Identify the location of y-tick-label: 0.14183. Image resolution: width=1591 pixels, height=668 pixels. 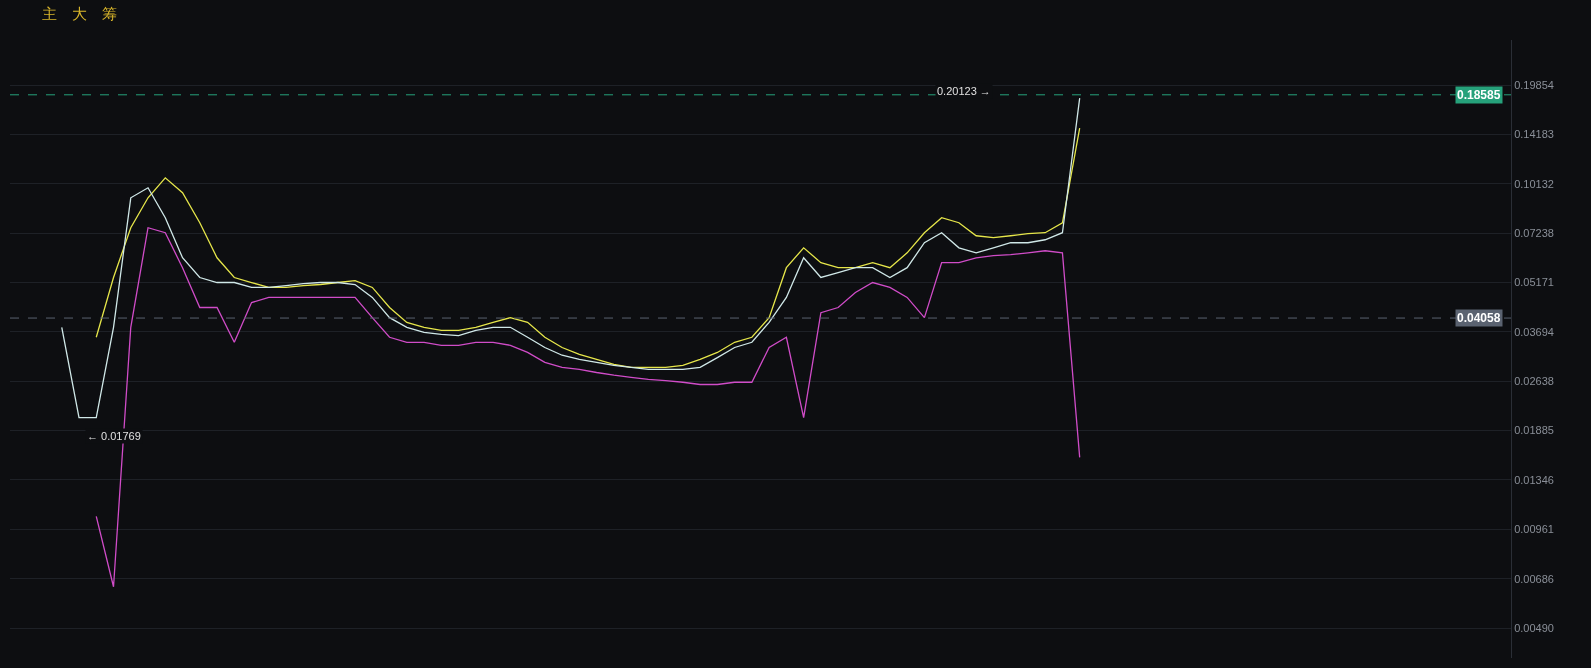
(1534, 134).